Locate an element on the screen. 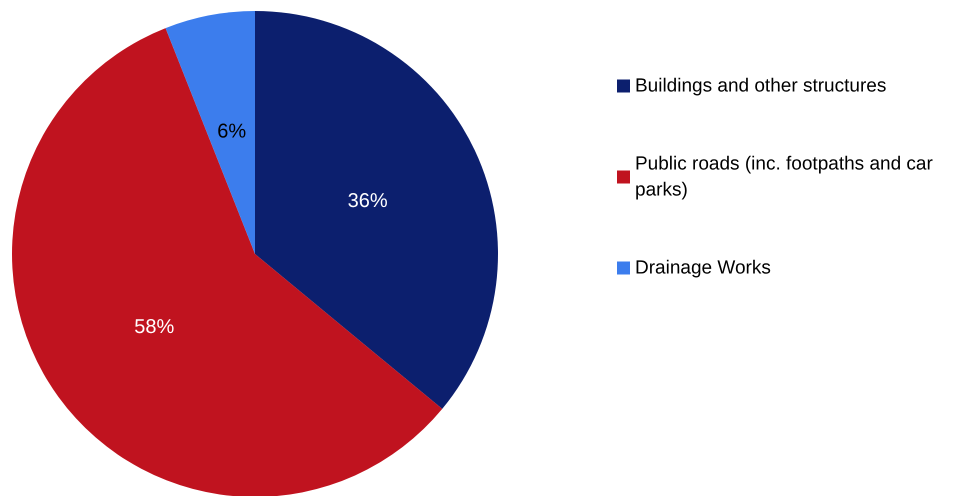 The width and height of the screenshot is (956, 496). data-label: 6% is located at coordinates (231, 131).